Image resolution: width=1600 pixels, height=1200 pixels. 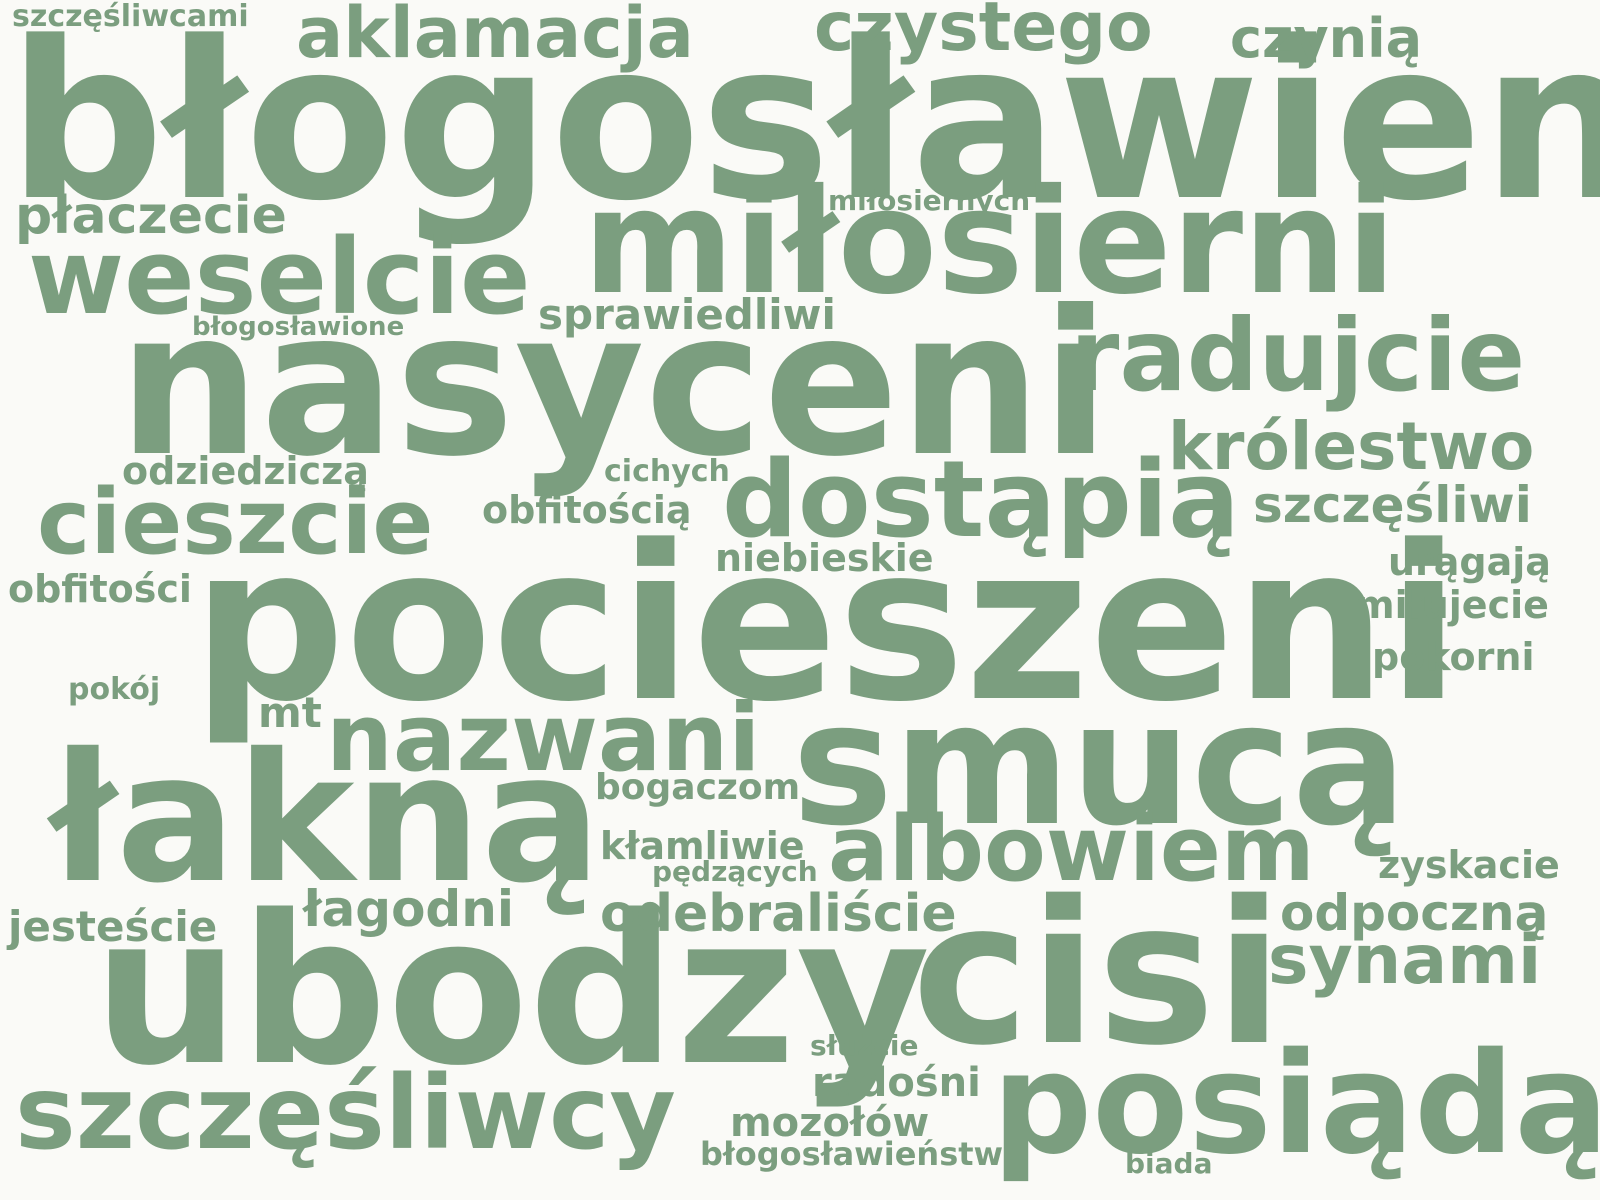 What do you see at coordinates (1469, 562) in the screenshot?
I see `word-uragaja: urągają` at bounding box center [1469, 562].